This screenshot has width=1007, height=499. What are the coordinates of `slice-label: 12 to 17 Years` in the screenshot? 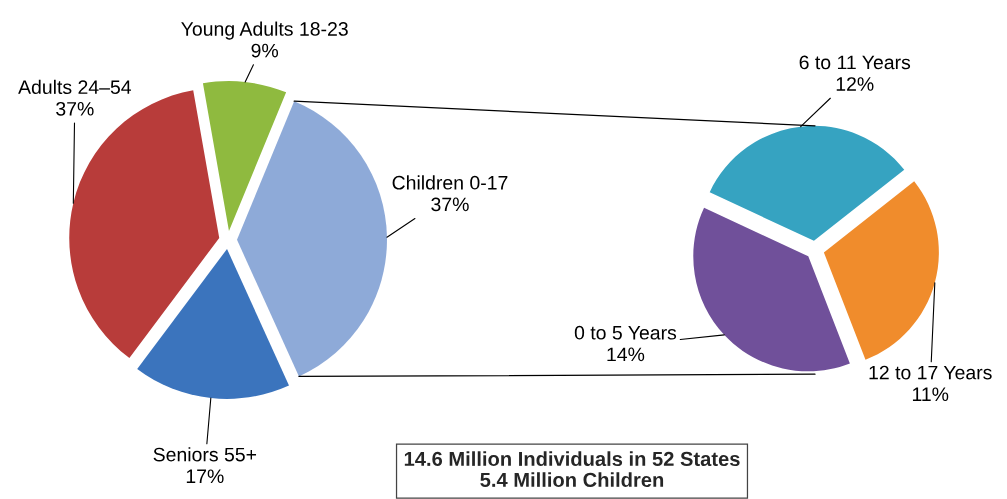 It's located at (930, 372).